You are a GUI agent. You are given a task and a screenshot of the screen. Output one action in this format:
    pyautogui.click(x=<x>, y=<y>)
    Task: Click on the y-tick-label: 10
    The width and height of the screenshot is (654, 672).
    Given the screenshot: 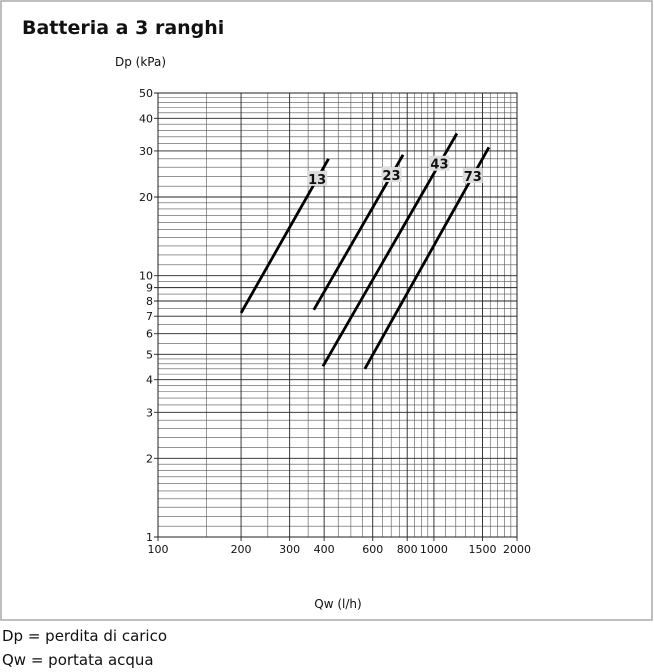 What is the action you would take?
    pyautogui.click(x=146, y=276)
    